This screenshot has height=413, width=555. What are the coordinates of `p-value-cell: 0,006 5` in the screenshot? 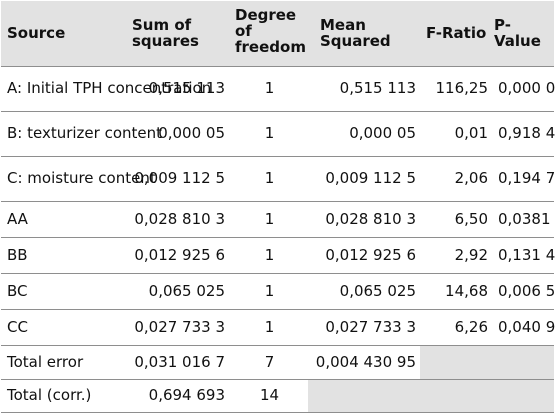 It's located at (523, 291).